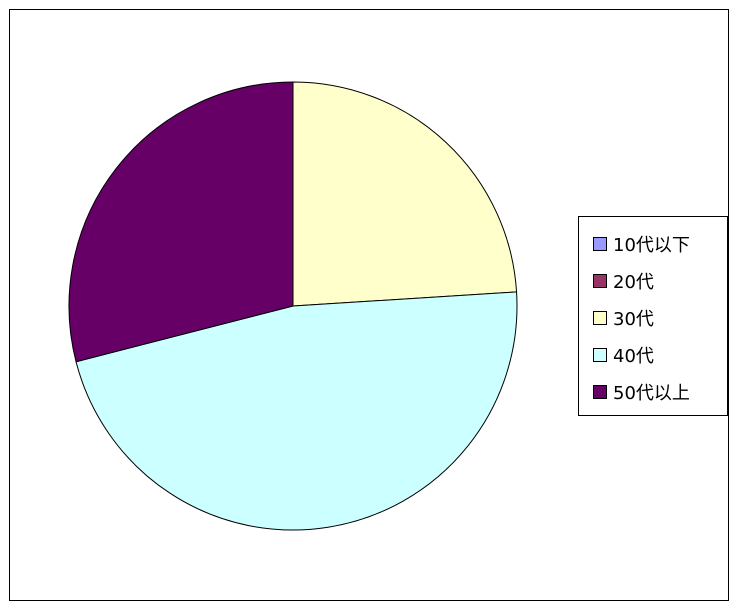  I want to click on legend-label: 50代以上, so click(651, 393).